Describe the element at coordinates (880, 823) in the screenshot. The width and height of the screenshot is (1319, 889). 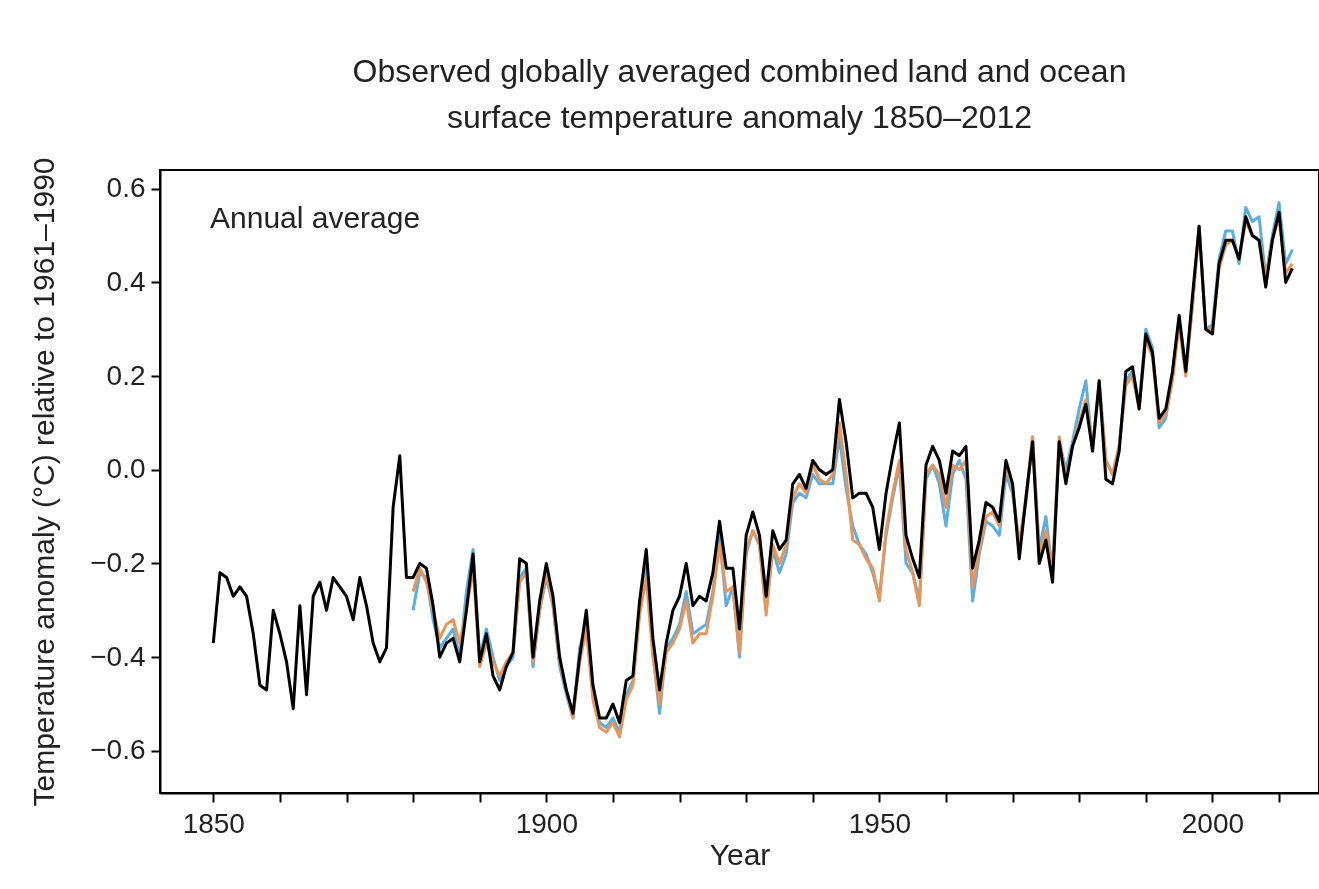
I see `x-tick-label: 1950` at that location.